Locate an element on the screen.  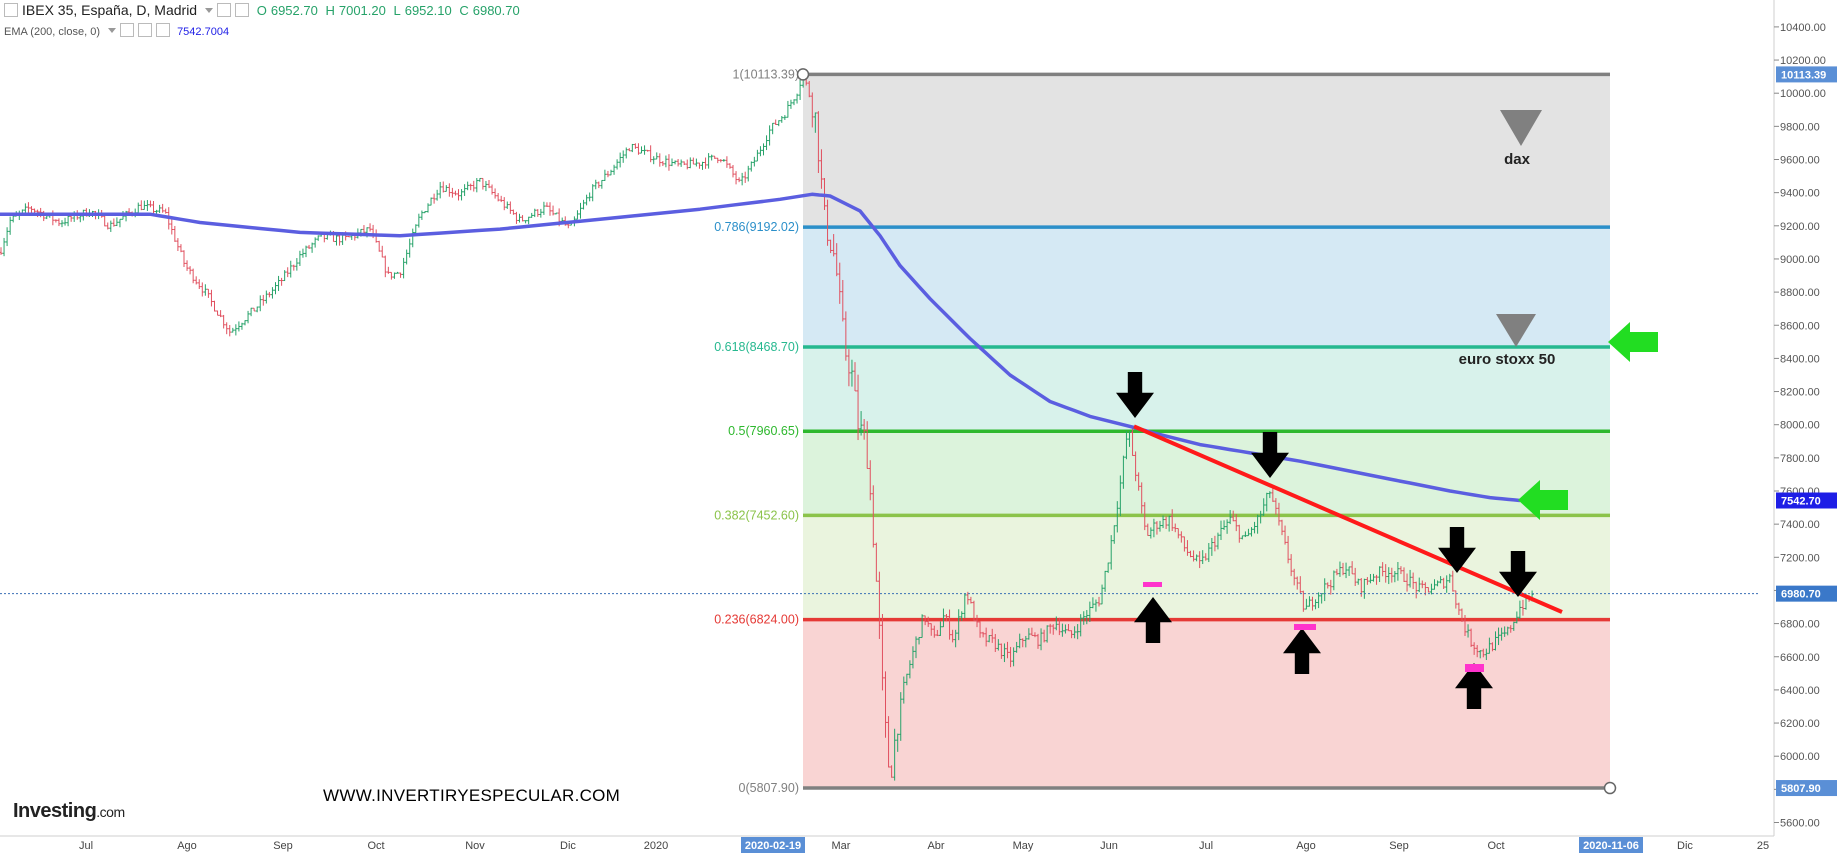
price-tick-label: 9000.00 is located at coordinates (1800, 260).